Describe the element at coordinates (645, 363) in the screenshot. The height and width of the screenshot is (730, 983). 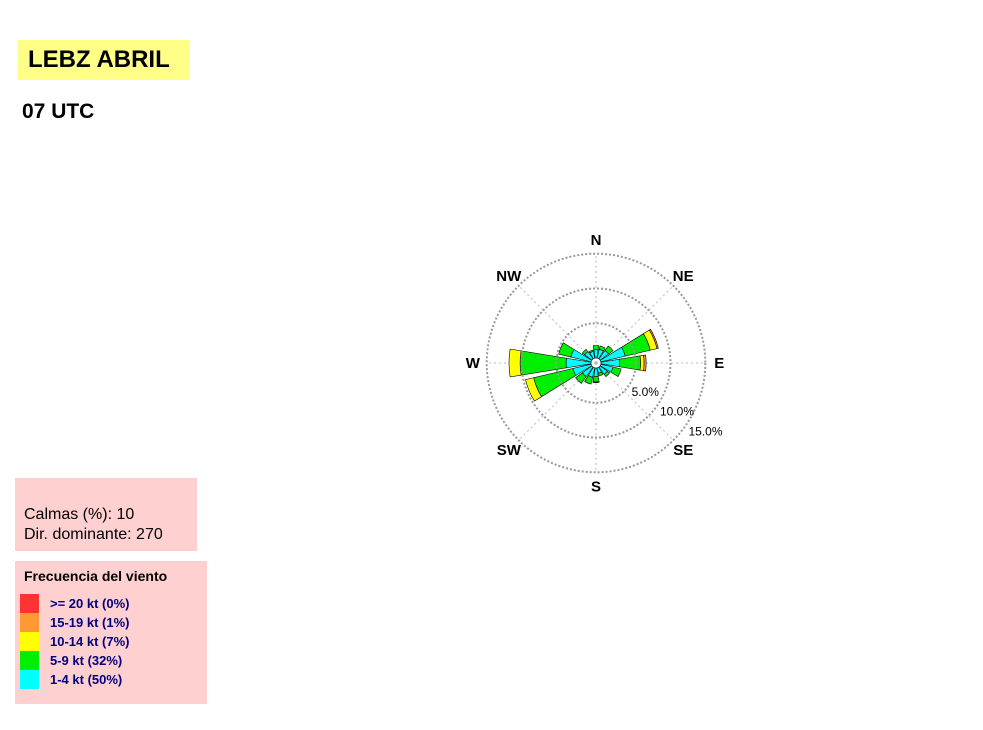
I see `petal-E-15-19-kt` at that location.